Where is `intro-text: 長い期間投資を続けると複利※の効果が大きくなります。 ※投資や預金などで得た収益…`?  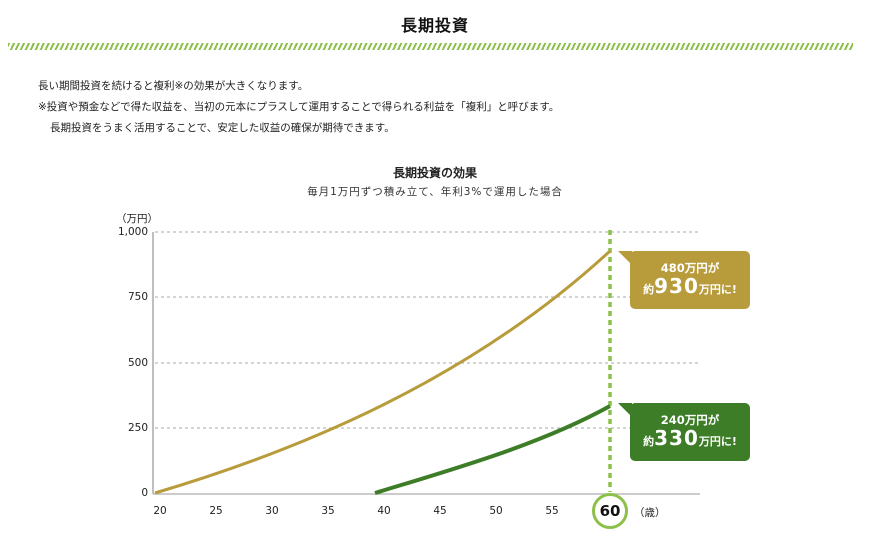
intro-text: 長い期間投資を続けると複利※の効果が大きくなります。 ※投資や預金などで得た収益… is located at coordinates (298, 107).